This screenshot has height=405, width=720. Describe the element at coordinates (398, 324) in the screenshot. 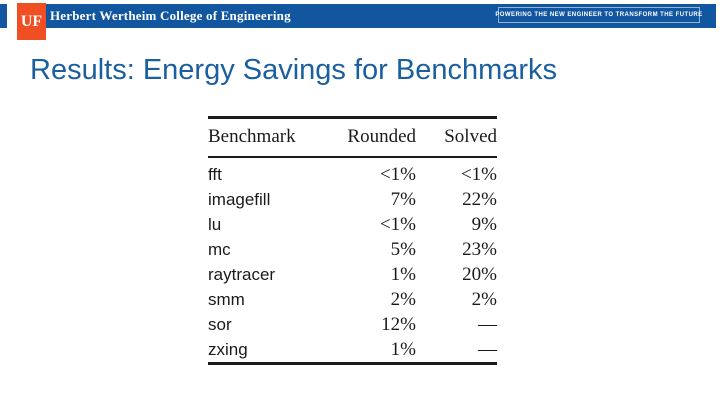

I see `rounded-value-cell: 12%` at that location.